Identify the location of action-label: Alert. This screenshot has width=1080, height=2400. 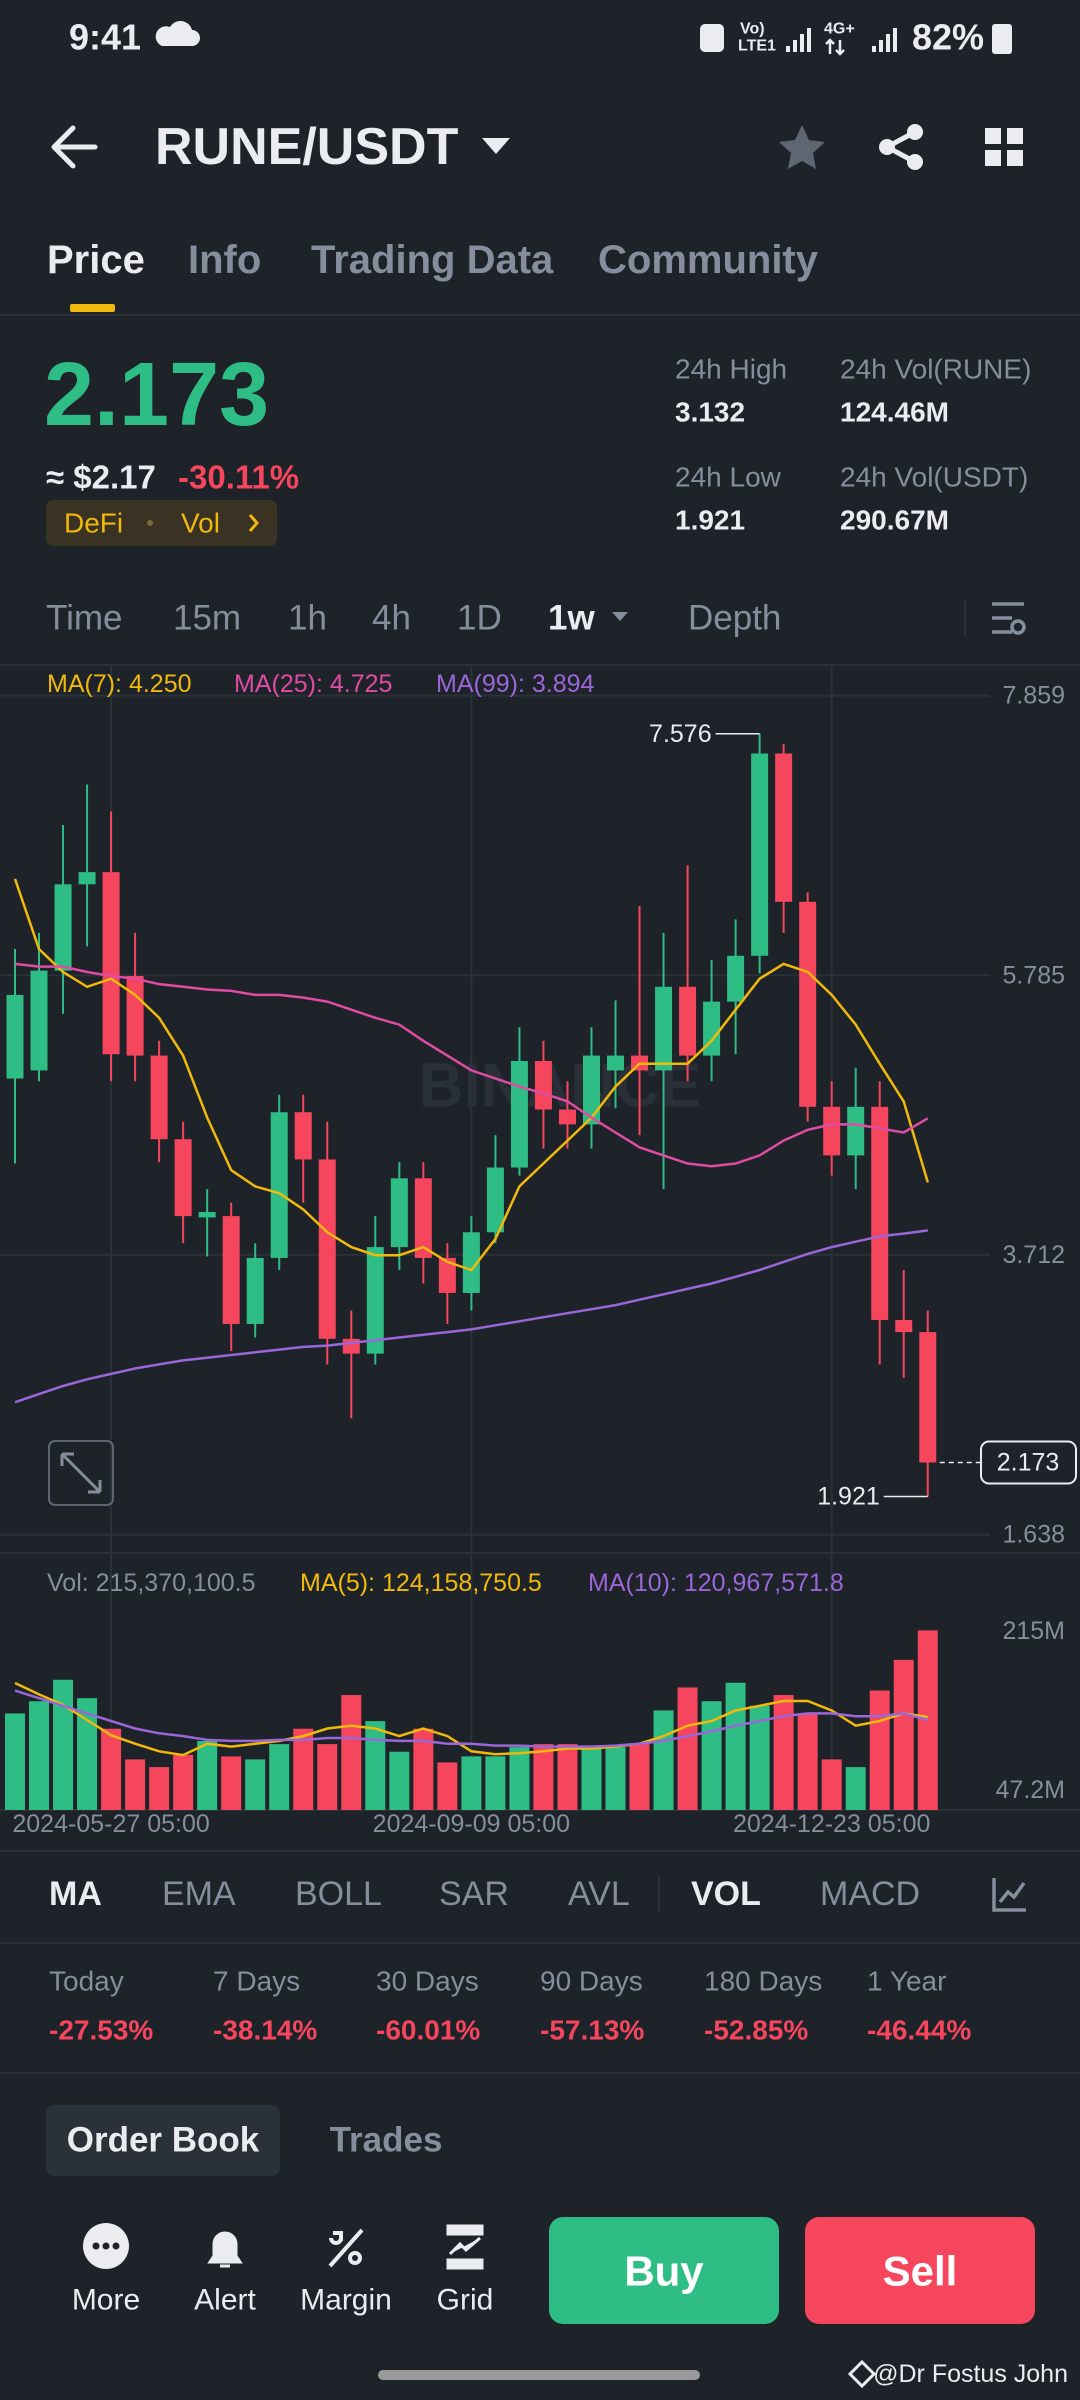
(225, 2300).